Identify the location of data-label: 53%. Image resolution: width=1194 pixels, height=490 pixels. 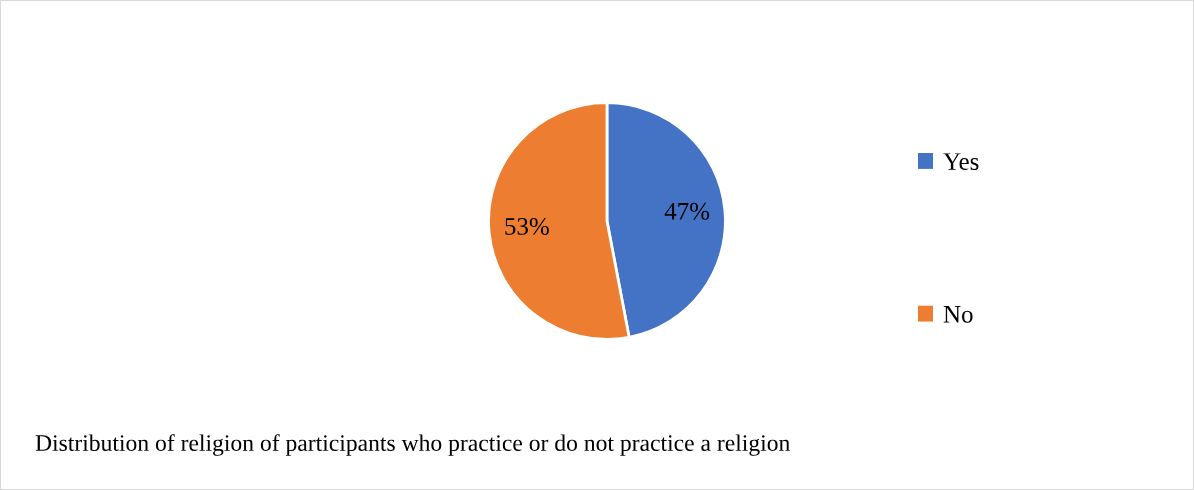
(527, 226).